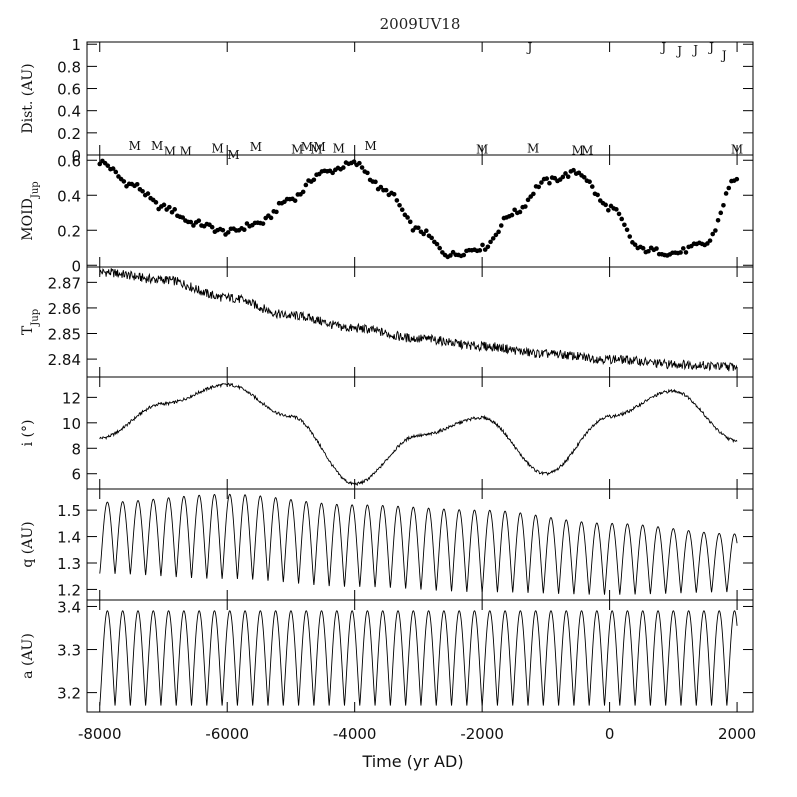 The height and width of the screenshot is (797, 797). Describe the element at coordinates (64, 360) in the screenshot. I see `y-tick-label: 2.84` at that location.